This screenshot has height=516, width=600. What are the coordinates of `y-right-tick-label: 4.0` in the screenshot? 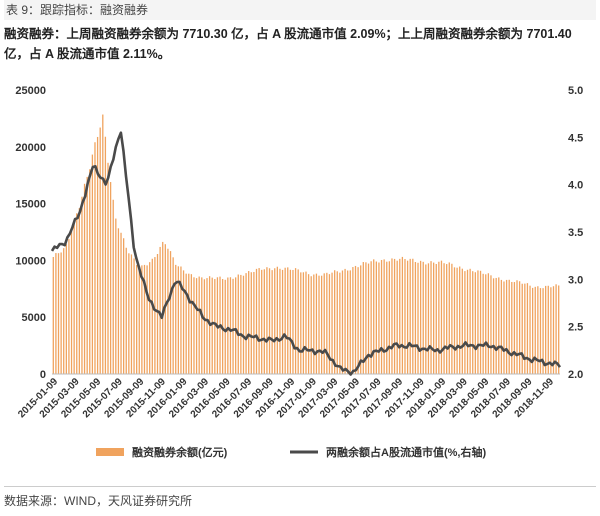 It's located at (575, 186).